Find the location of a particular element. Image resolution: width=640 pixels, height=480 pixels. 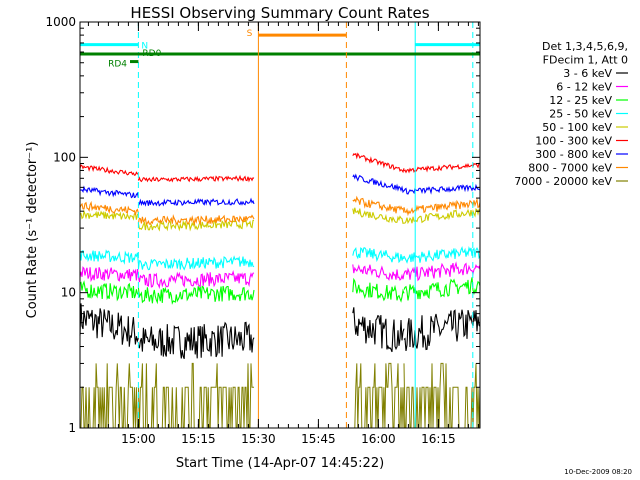

x-tick-label: 15:00 is located at coordinates (138, 439).